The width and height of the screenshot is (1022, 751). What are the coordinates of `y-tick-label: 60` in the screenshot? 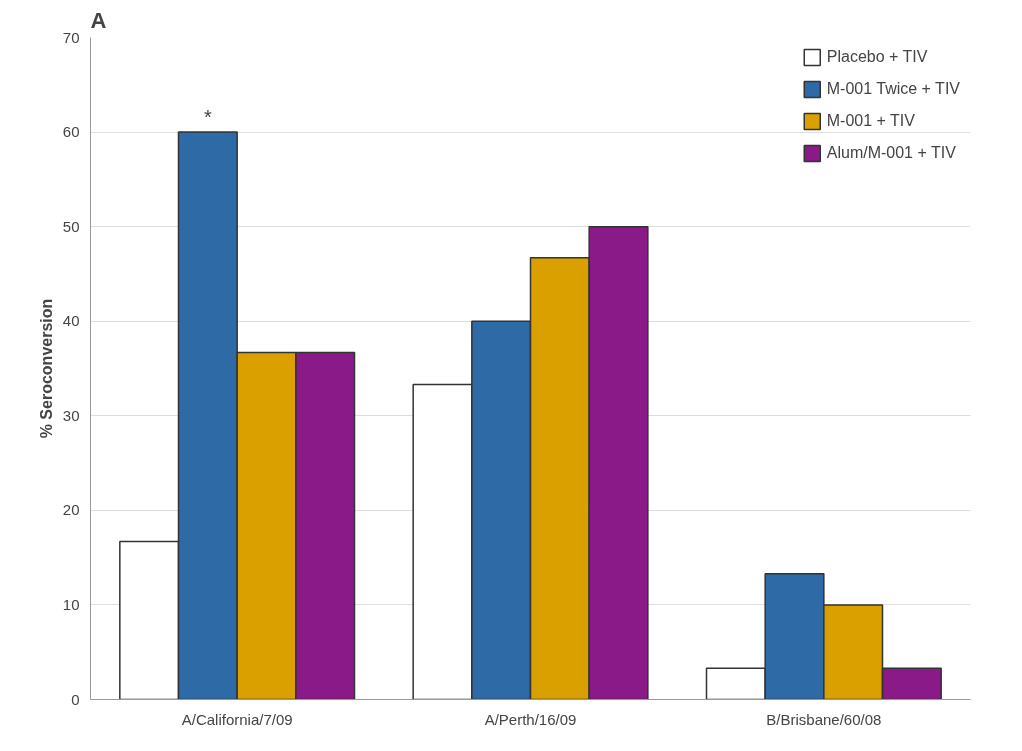 It's located at (71, 132).